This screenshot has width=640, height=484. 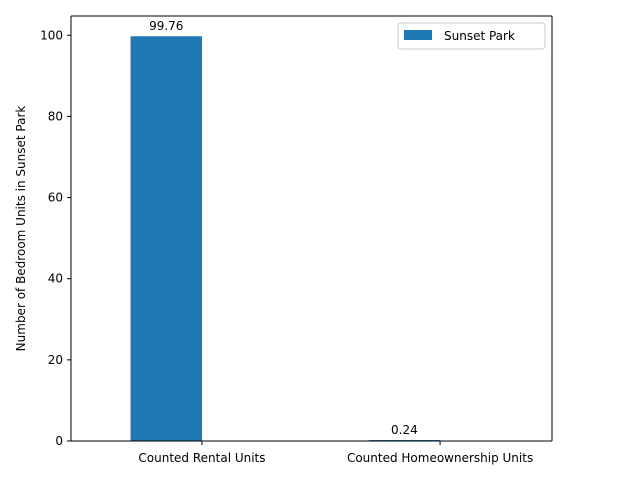 What do you see at coordinates (55, 198) in the screenshot?
I see `y-tick-label-3: 60` at bounding box center [55, 198].